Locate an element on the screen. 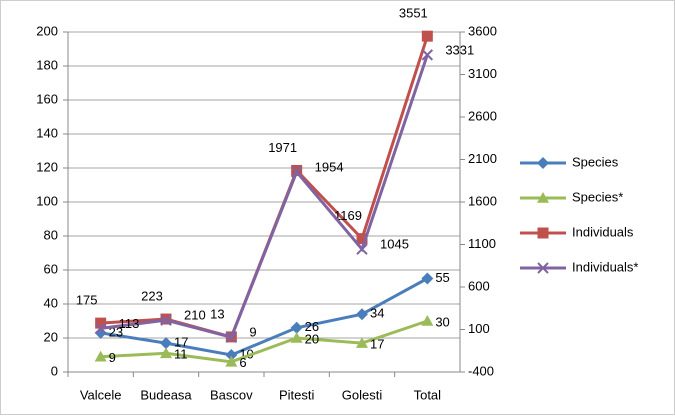  data-label: 1954 is located at coordinates (329, 166).